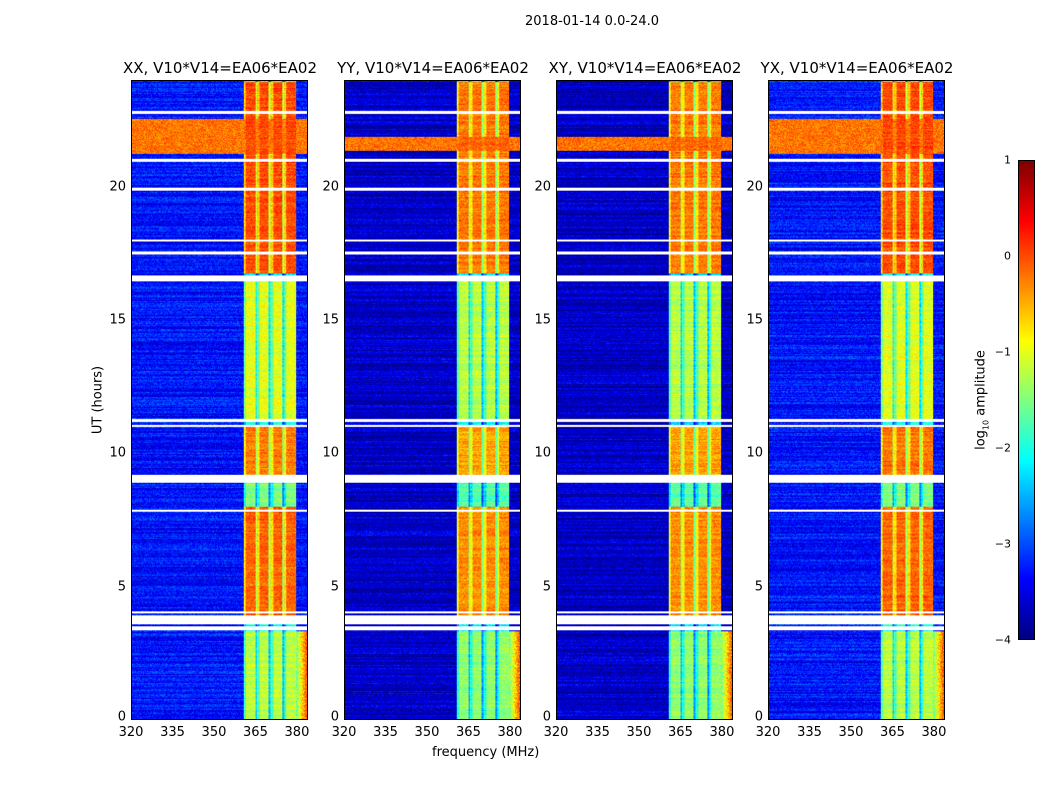  I want to click on heatmap-xx, so click(219, 400).